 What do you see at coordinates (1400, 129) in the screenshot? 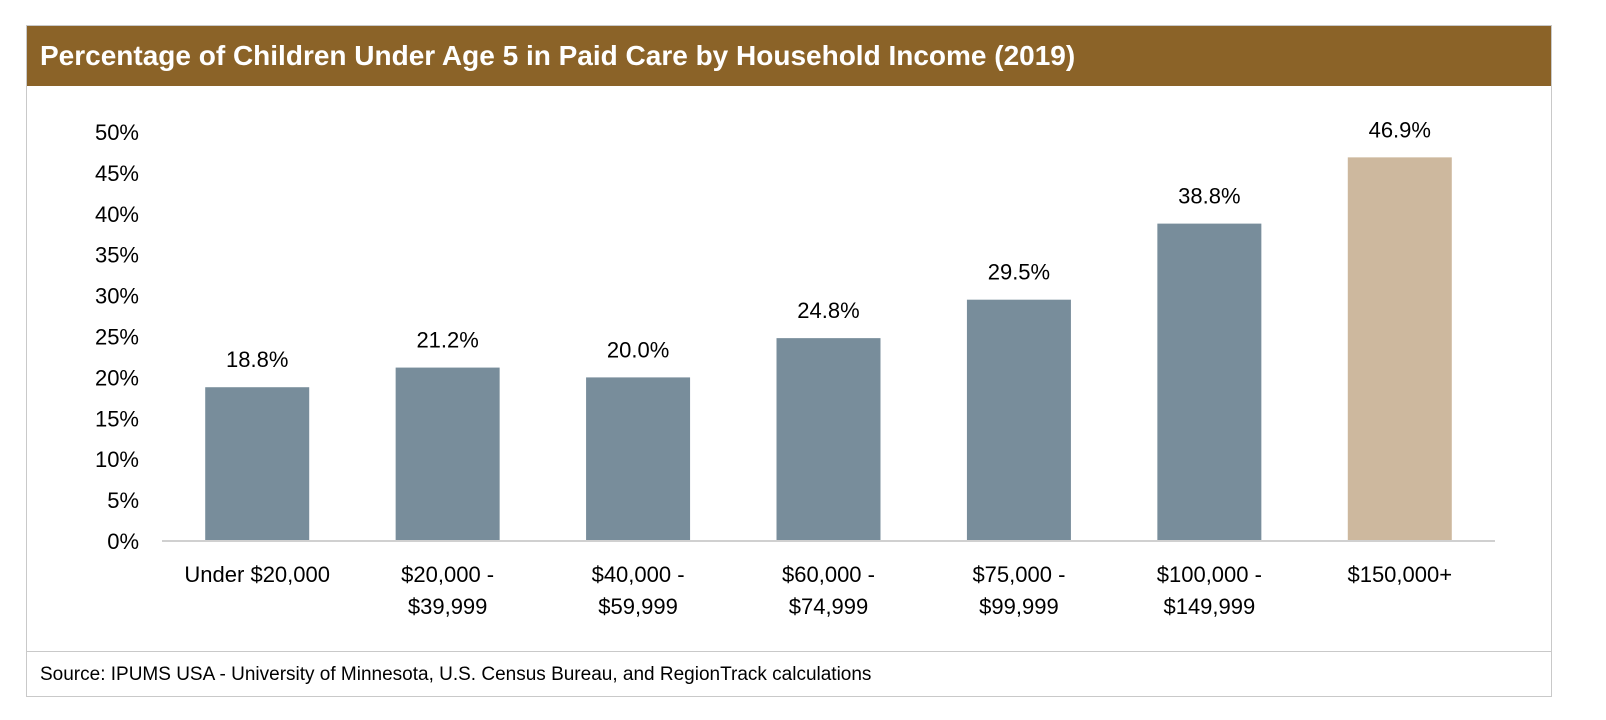
I see `data-label: 46.9%` at bounding box center [1400, 129].